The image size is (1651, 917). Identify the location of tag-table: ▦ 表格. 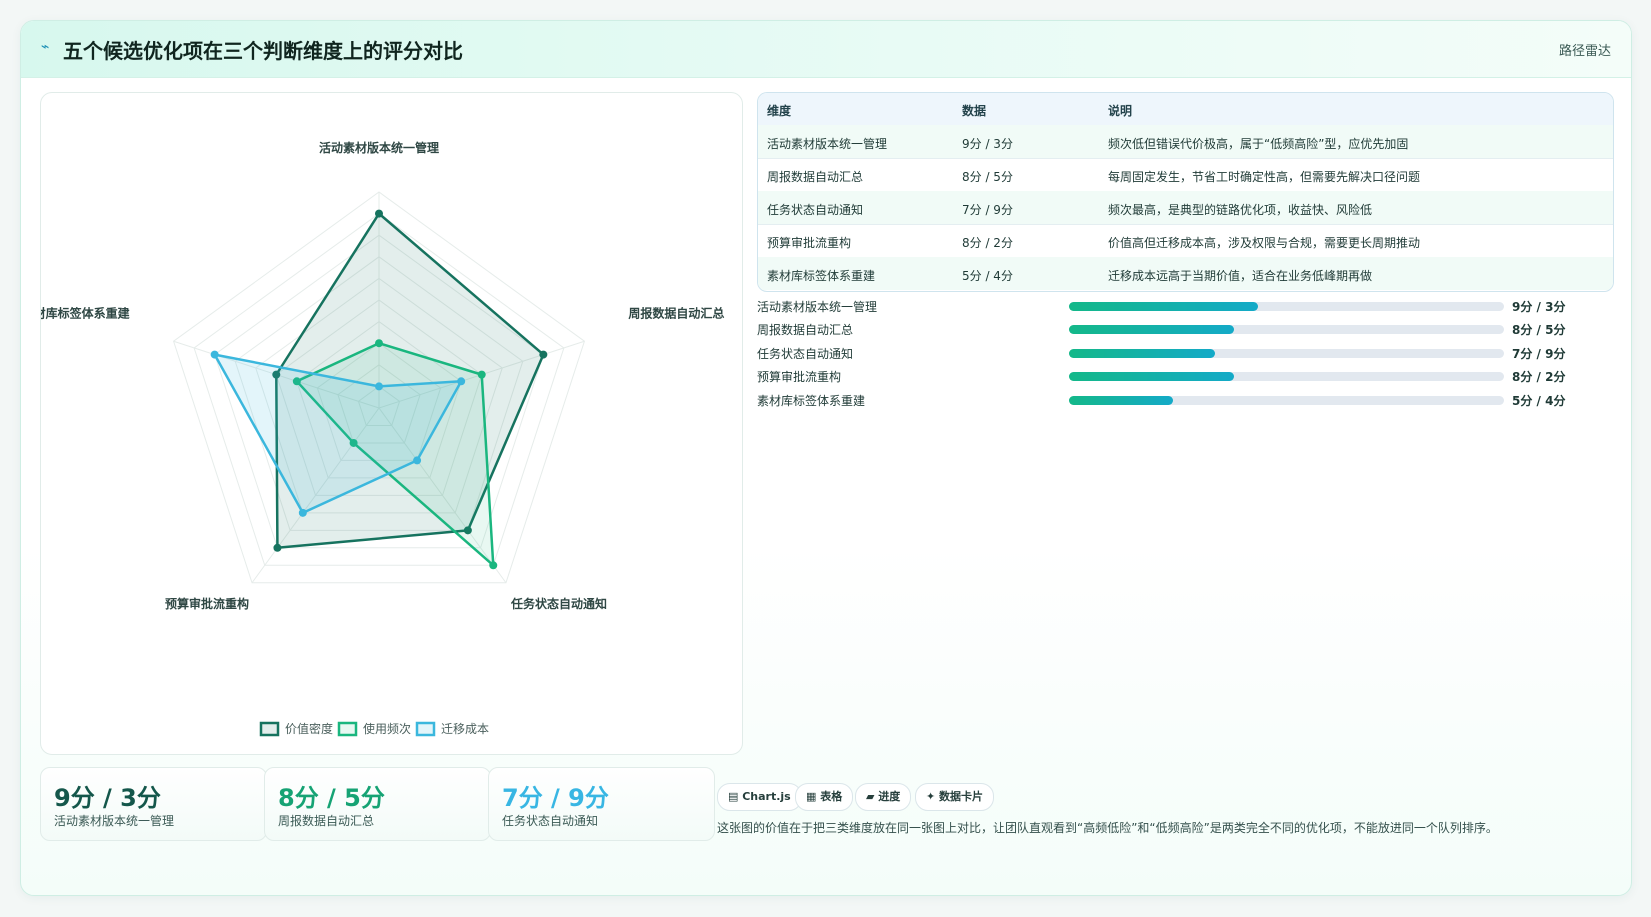
(824, 797).